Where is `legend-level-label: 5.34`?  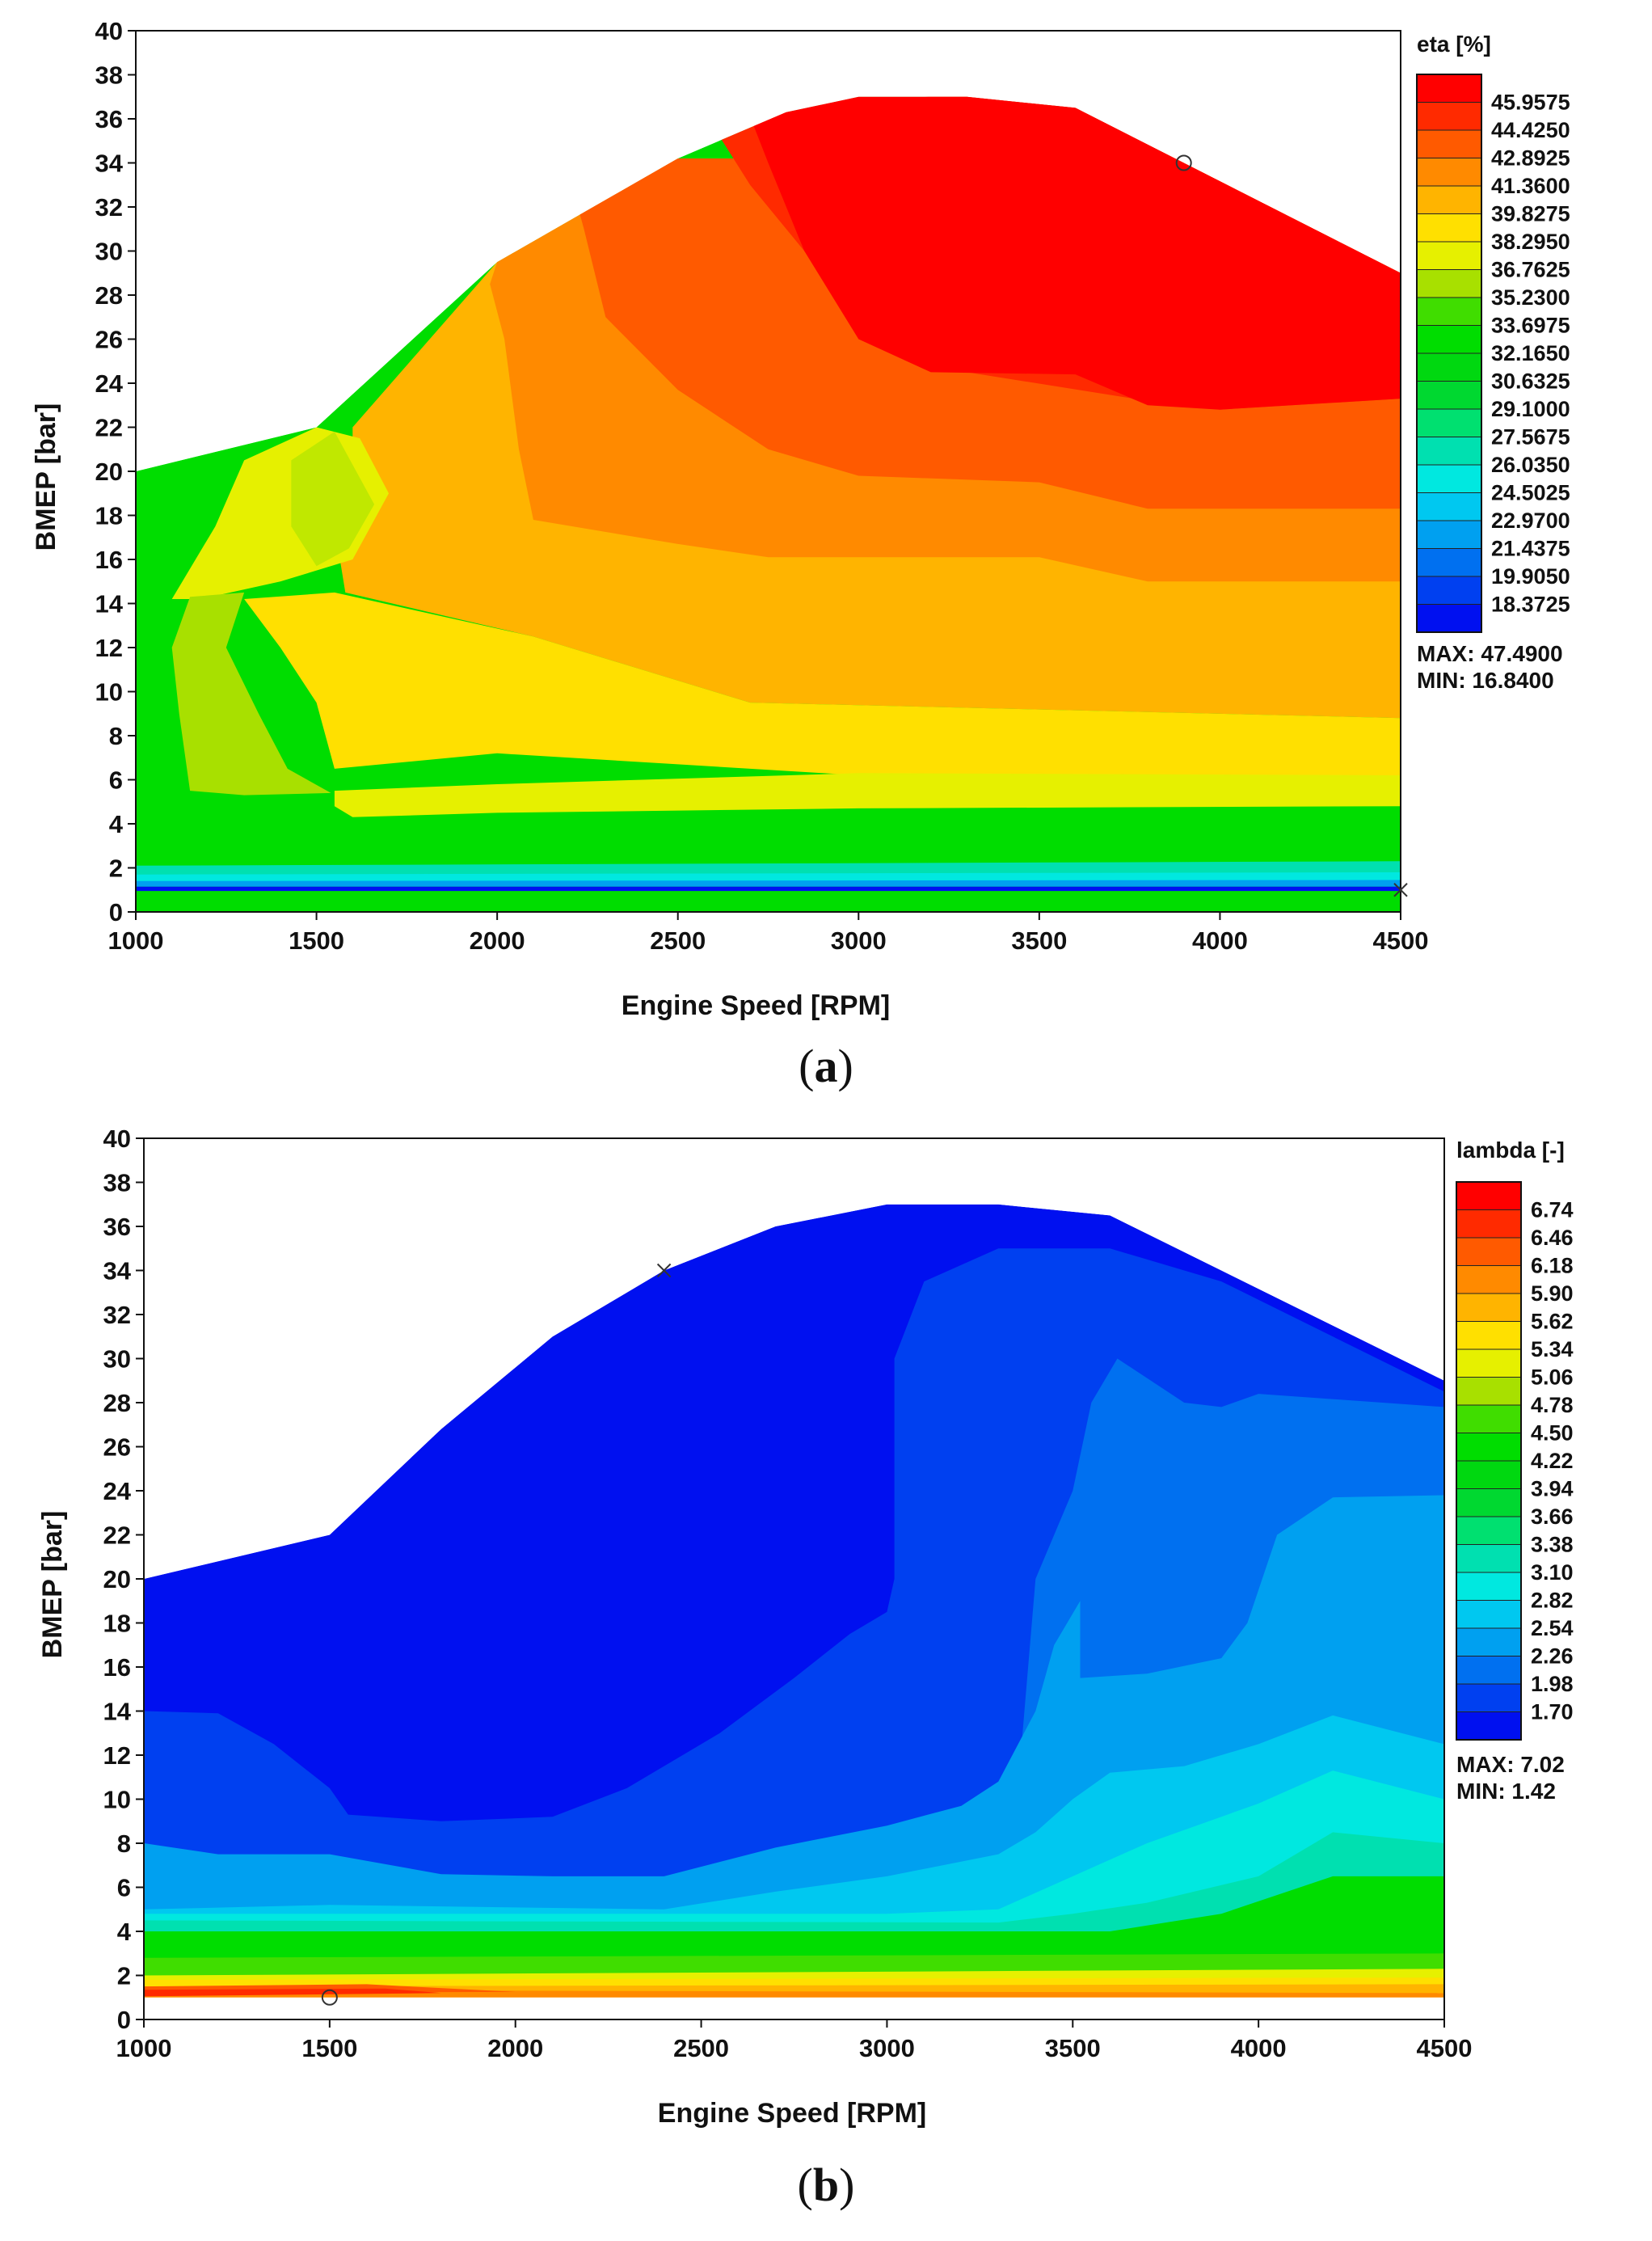 legend-level-label: 5.34 is located at coordinates (1552, 1349).